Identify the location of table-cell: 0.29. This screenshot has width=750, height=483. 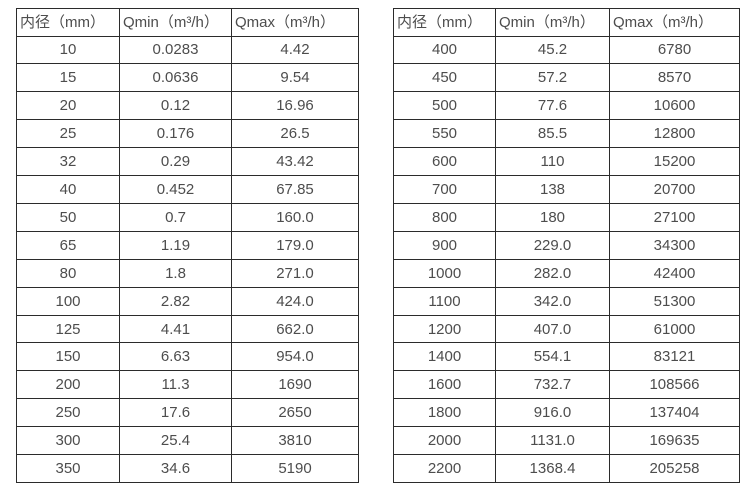
(175, 162).